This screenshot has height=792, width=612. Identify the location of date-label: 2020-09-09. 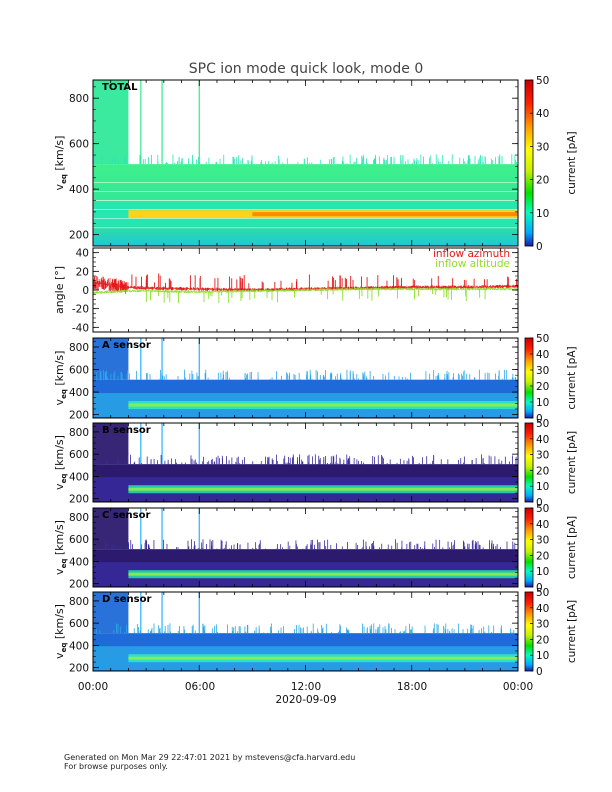
(305, 700).